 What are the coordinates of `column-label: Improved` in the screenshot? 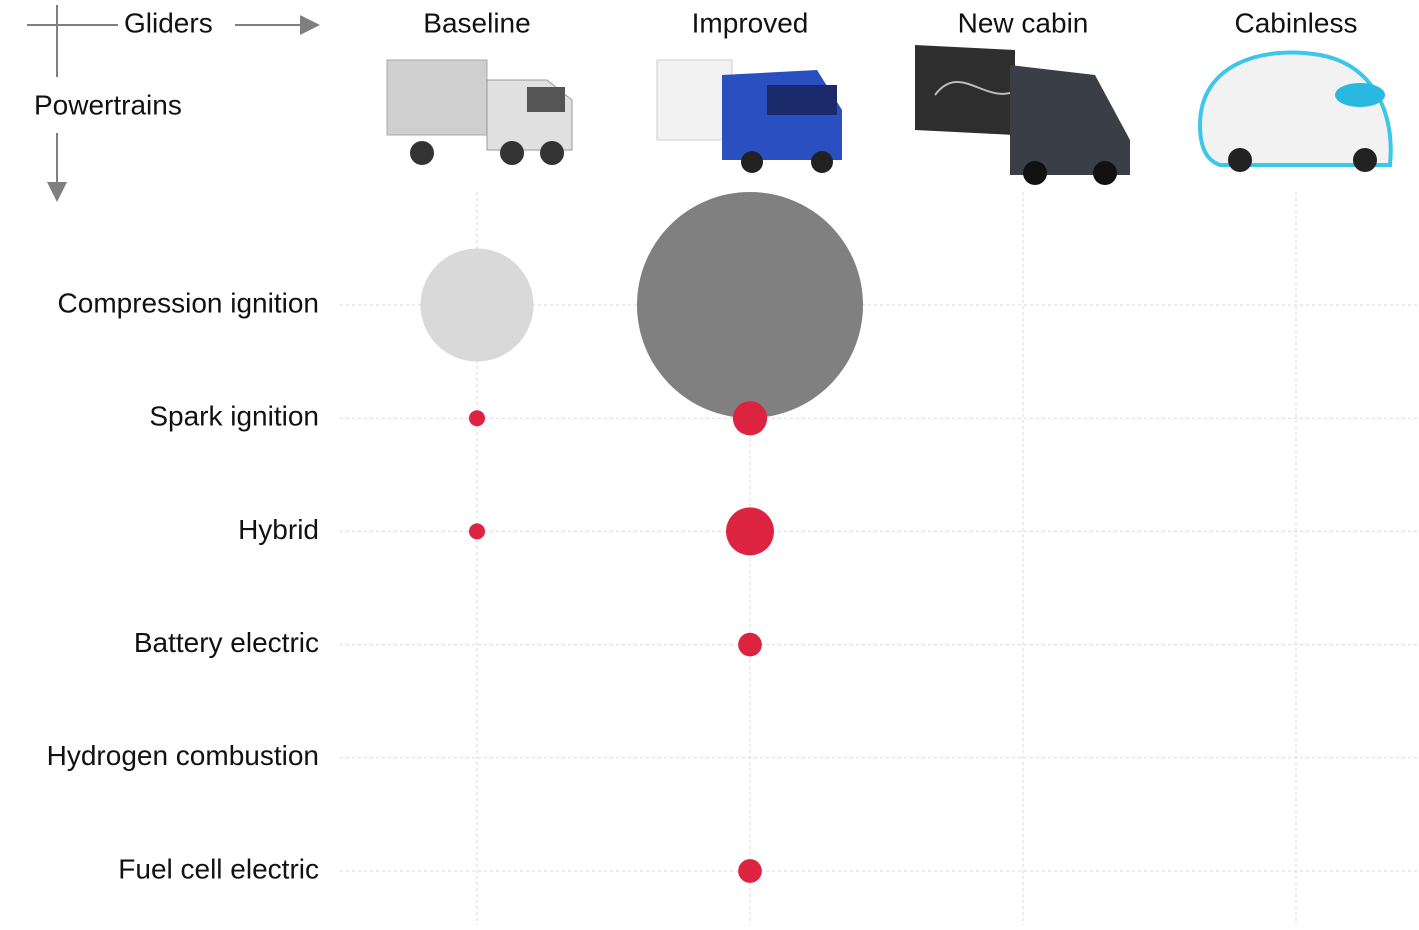 It's located at (750, 22).